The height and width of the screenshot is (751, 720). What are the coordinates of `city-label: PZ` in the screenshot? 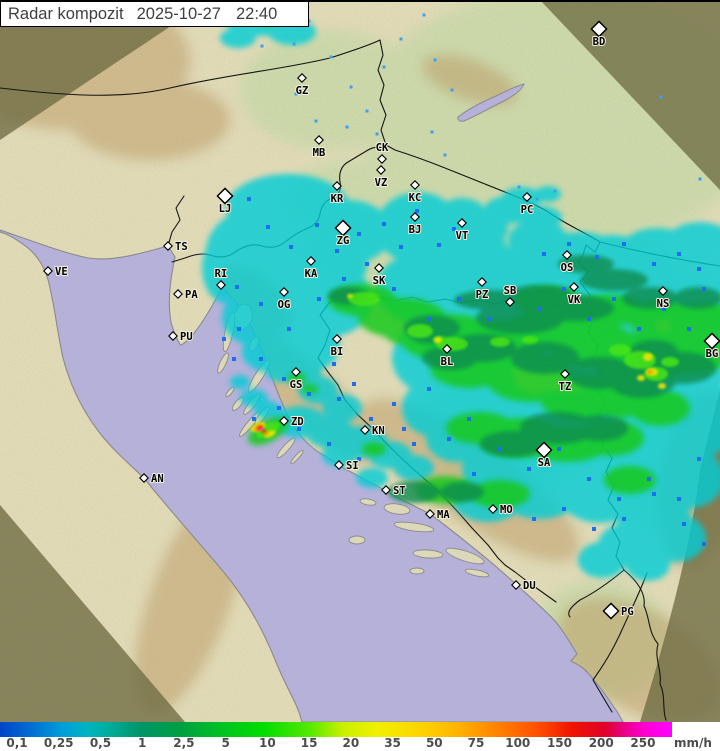 It's located at (482, 295).